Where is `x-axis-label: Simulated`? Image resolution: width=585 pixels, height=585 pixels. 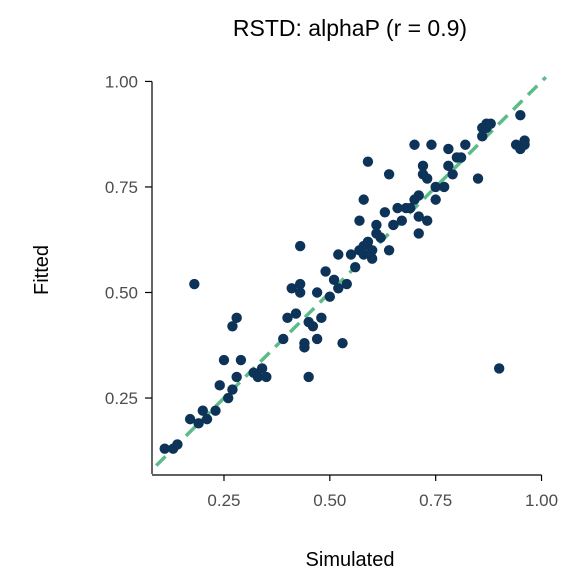 x-axis-label: Simulated is located at coordinates (350, 560).